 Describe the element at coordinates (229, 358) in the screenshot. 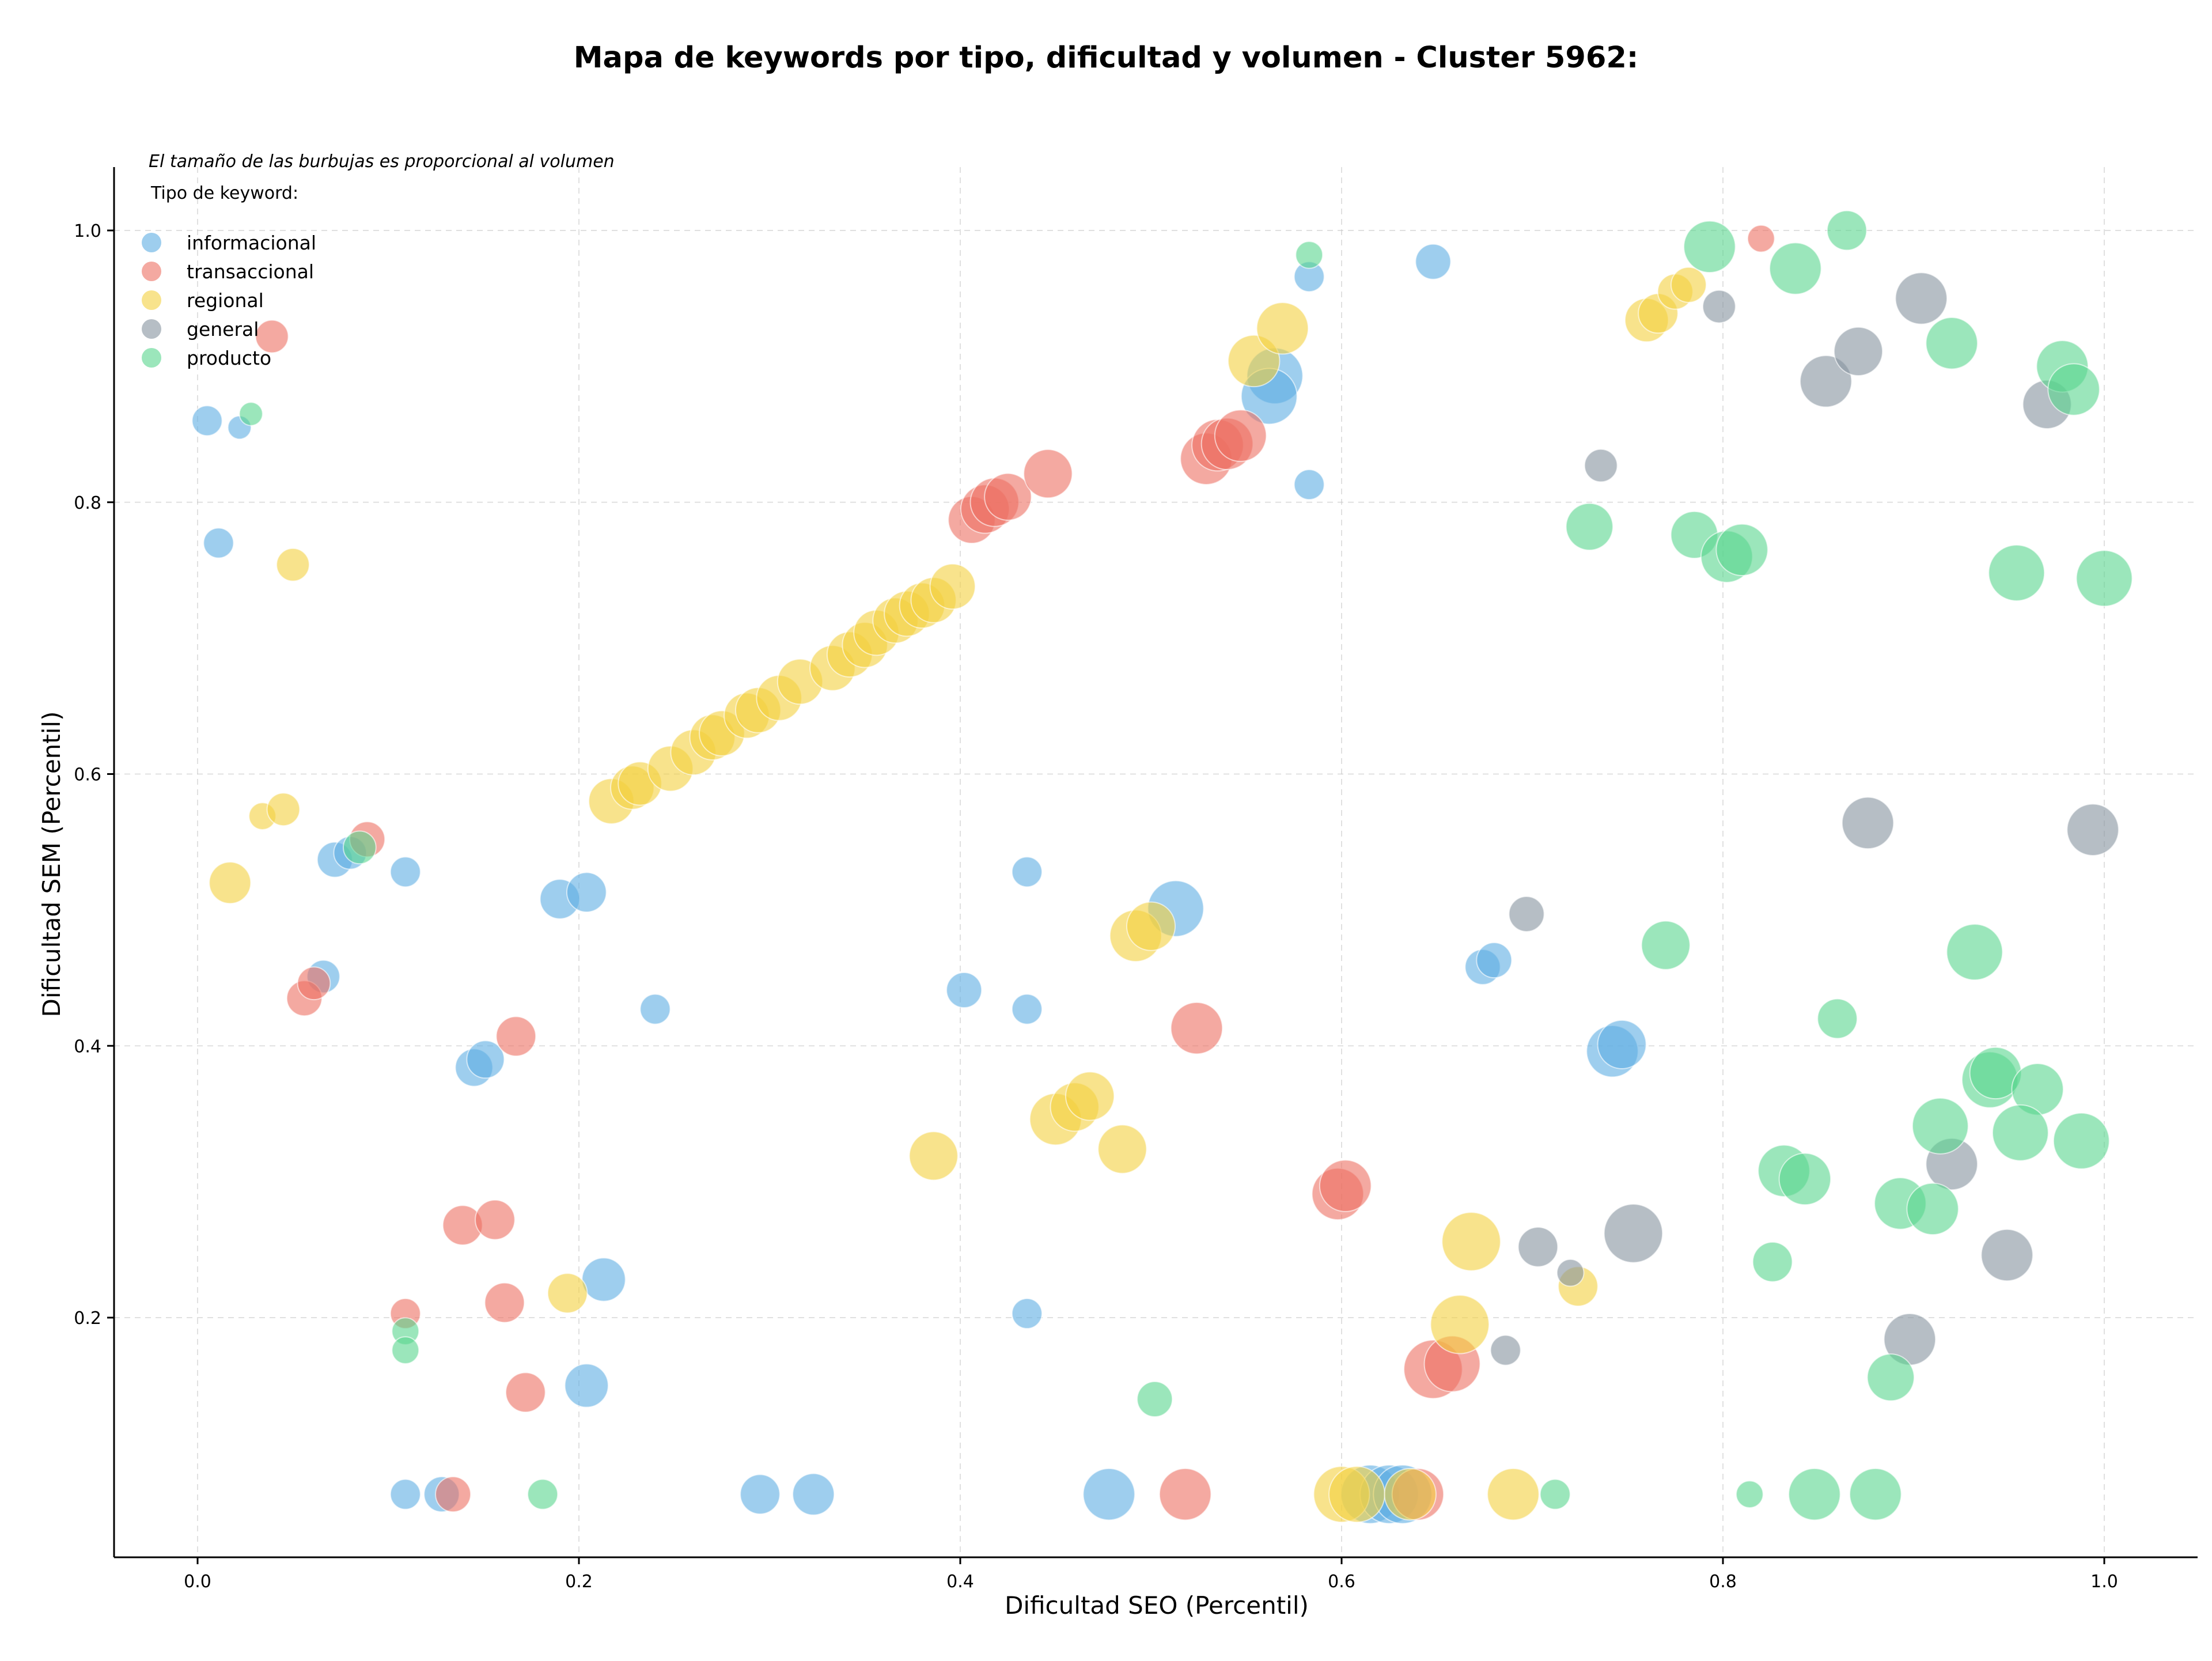

I see `legend-label: producto` at that location.